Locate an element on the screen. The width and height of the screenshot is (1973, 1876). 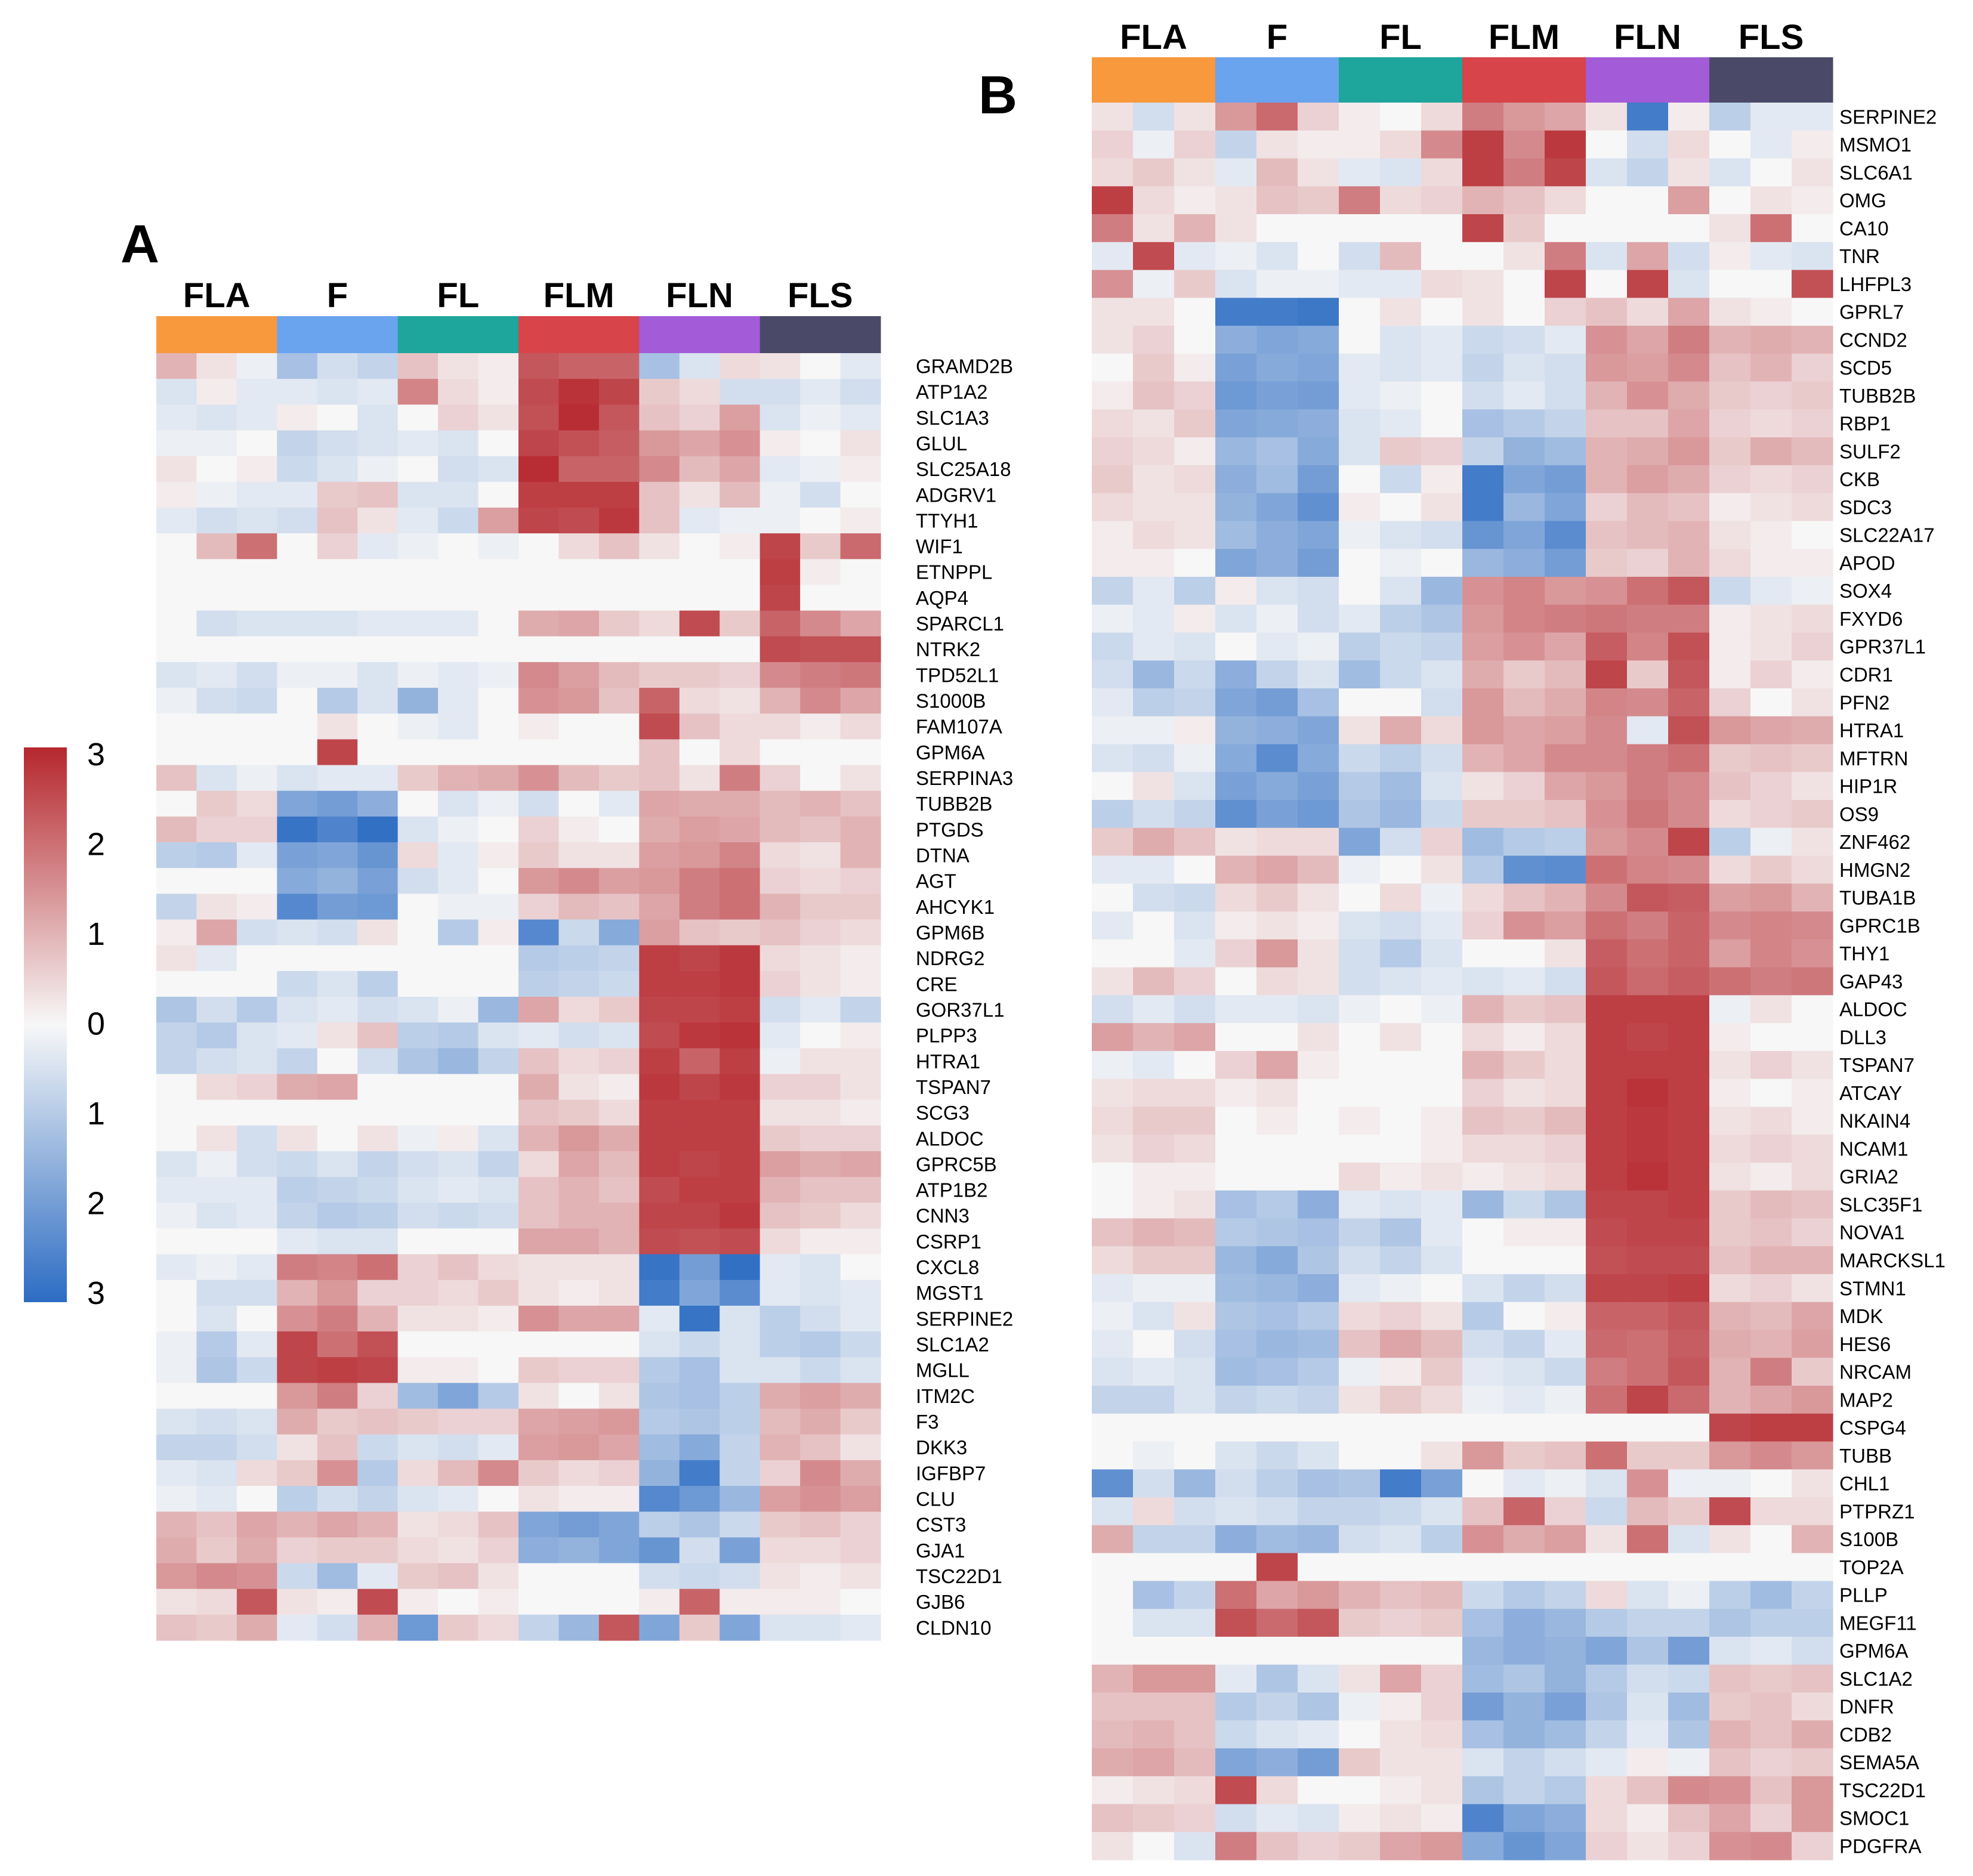
group-bar-f-rep2 is located at coordinates (1277, 80).